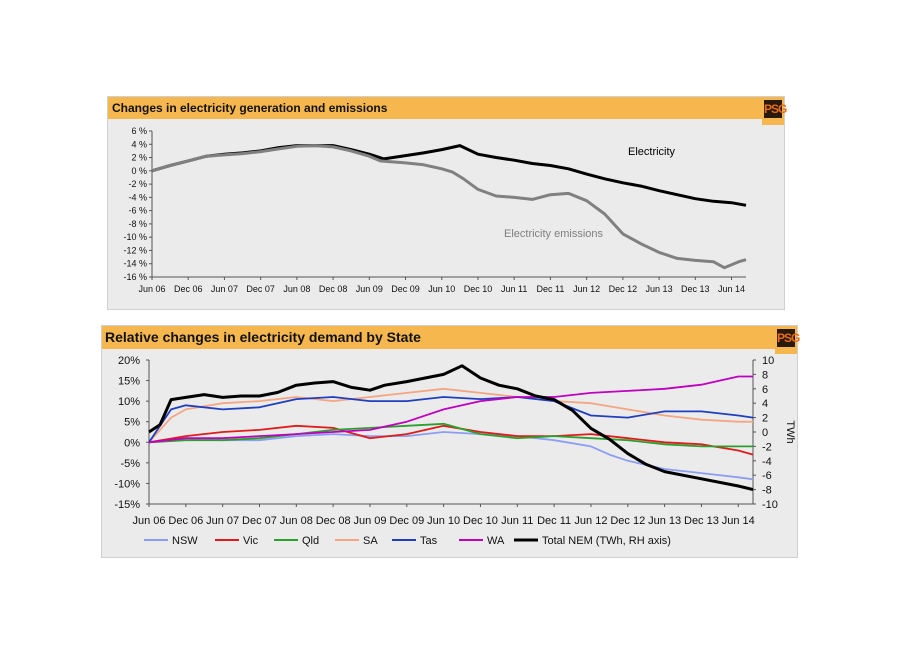 The height and width of the screenshot is (654, 903). What do you see at coordinates (137, 224) in the screenshot?
I see `y-tick-label: -8 %` at bounding box center [137, 224].